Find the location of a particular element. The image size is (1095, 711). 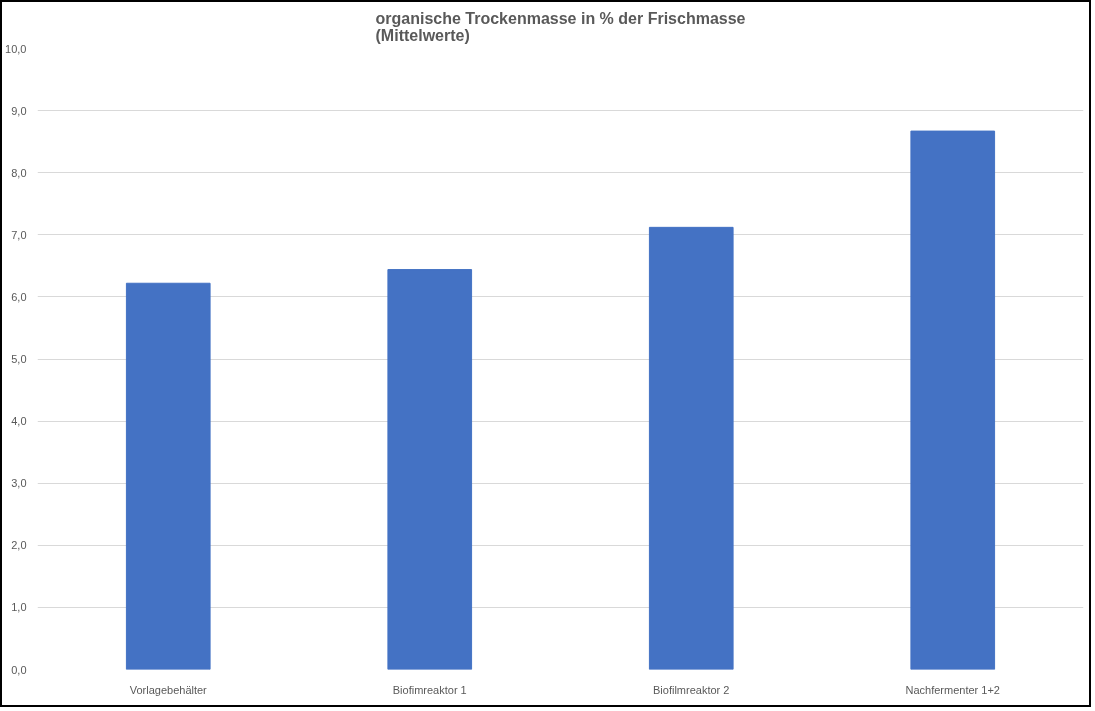

y-tick-label: 4,0 is located at coordinates (19, 421).